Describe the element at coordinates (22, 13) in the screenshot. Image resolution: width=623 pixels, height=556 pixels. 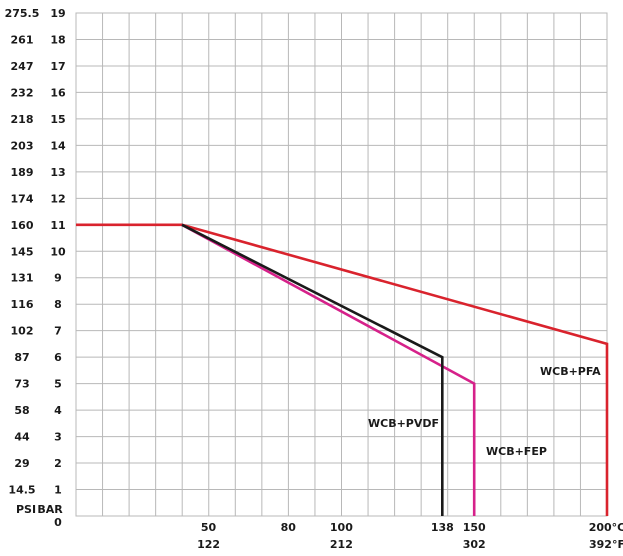
I see `y-tick-label-psi: 275.5` at that location.